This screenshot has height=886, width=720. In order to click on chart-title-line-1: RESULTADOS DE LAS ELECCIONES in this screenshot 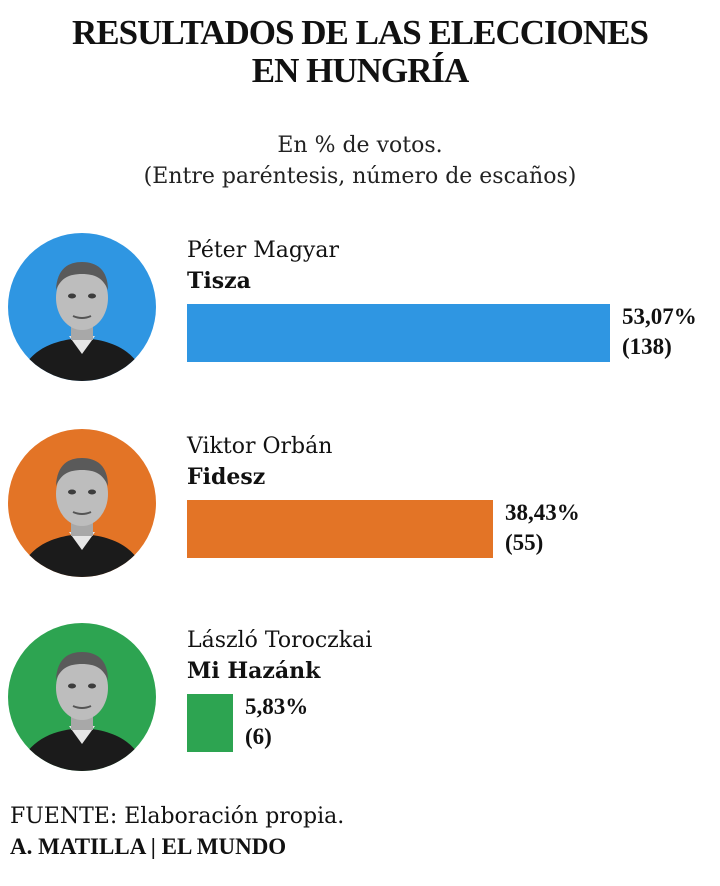, I will do `click(360, 32)`.